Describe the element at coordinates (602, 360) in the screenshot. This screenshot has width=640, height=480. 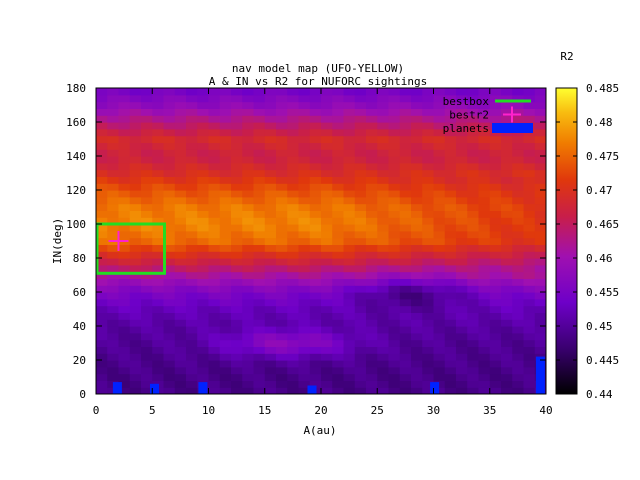
I see `colorbar-tick-label: 0.445` at that location.